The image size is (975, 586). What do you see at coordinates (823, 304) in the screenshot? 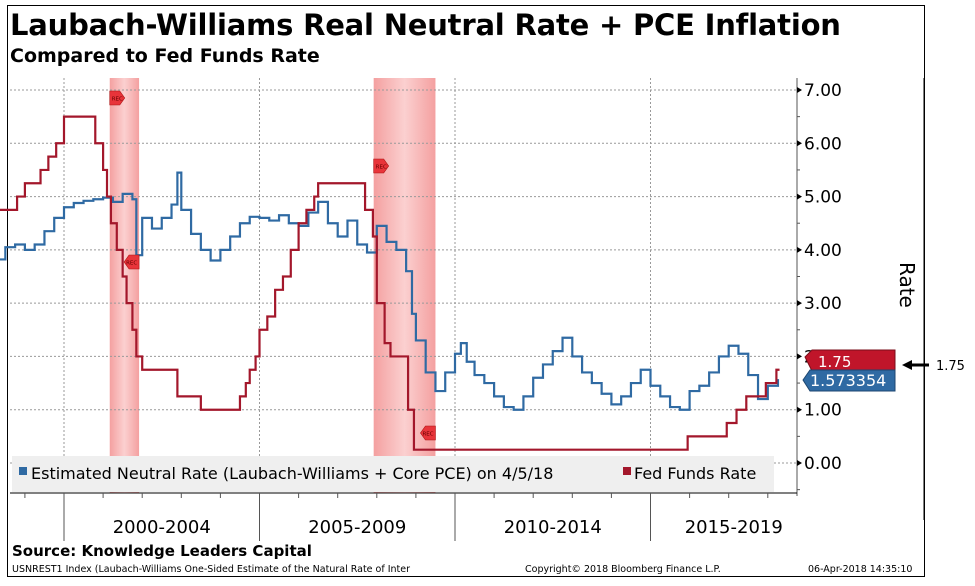
I see `y-tick-label: 3.00` at bounding box center [823, 304].